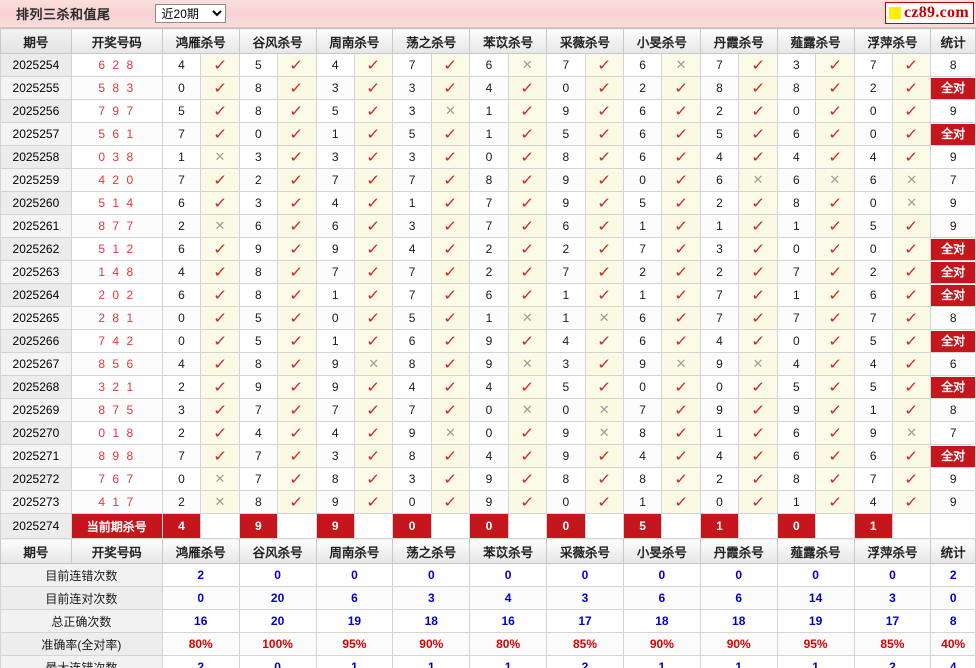  I want to click on row-stat: 全对, so click(953, 88).